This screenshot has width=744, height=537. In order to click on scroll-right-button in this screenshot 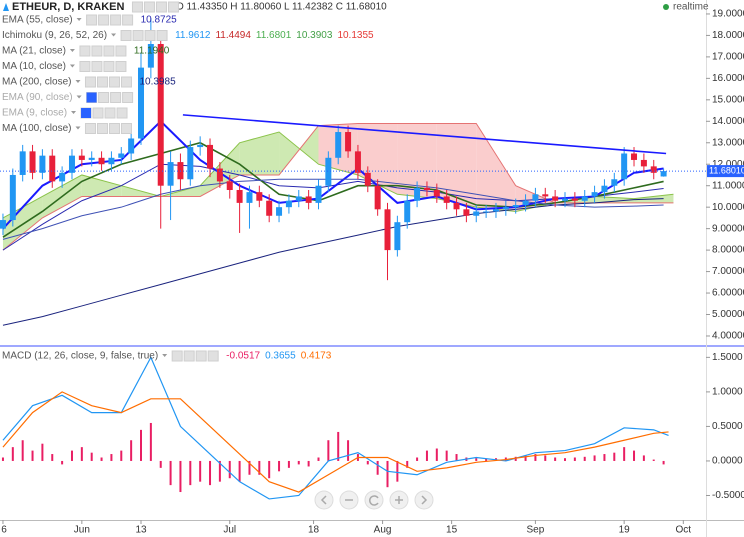, I will do `click(424, 500)`.